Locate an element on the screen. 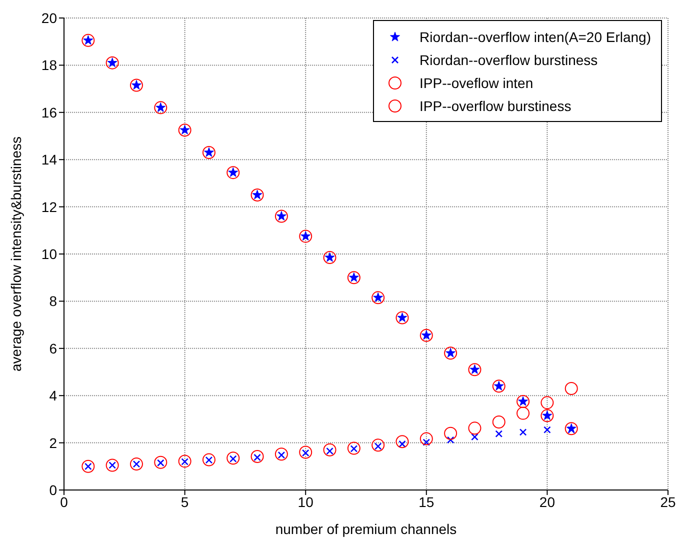 The image size is (684, 544). legend-label: IPP--overflow burstiness is located at coordinates (496, 106).